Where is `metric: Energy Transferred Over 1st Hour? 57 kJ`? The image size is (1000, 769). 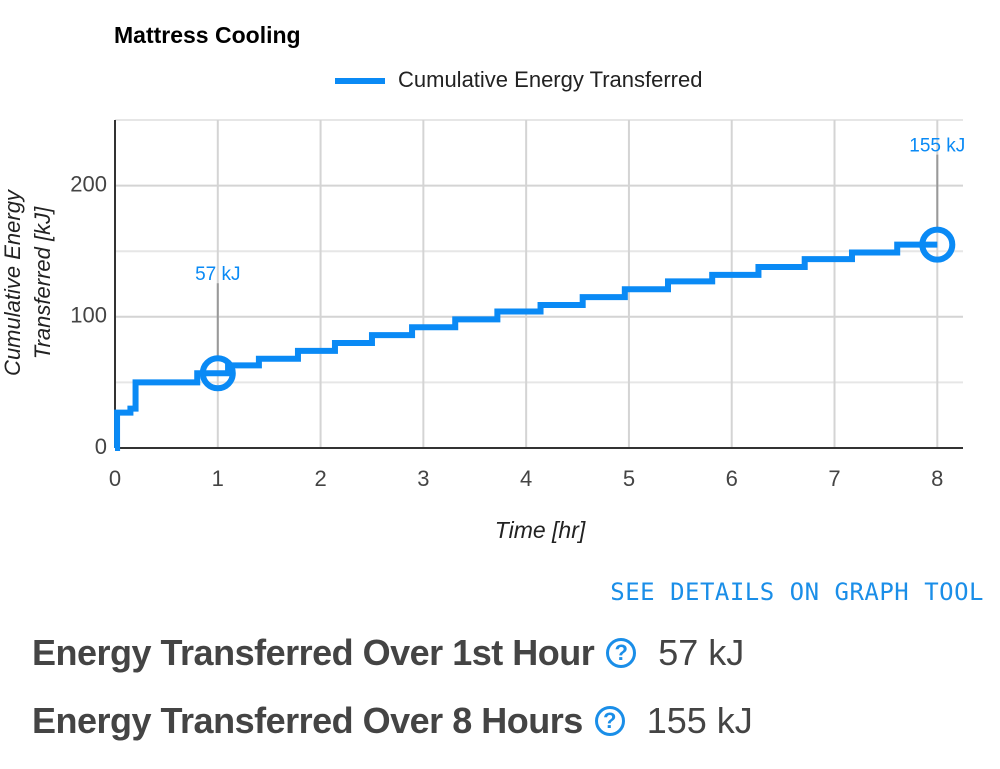 metric: Energy Transferred Over 1st Hour? 57 kJ is located at coordinates (388, 653).